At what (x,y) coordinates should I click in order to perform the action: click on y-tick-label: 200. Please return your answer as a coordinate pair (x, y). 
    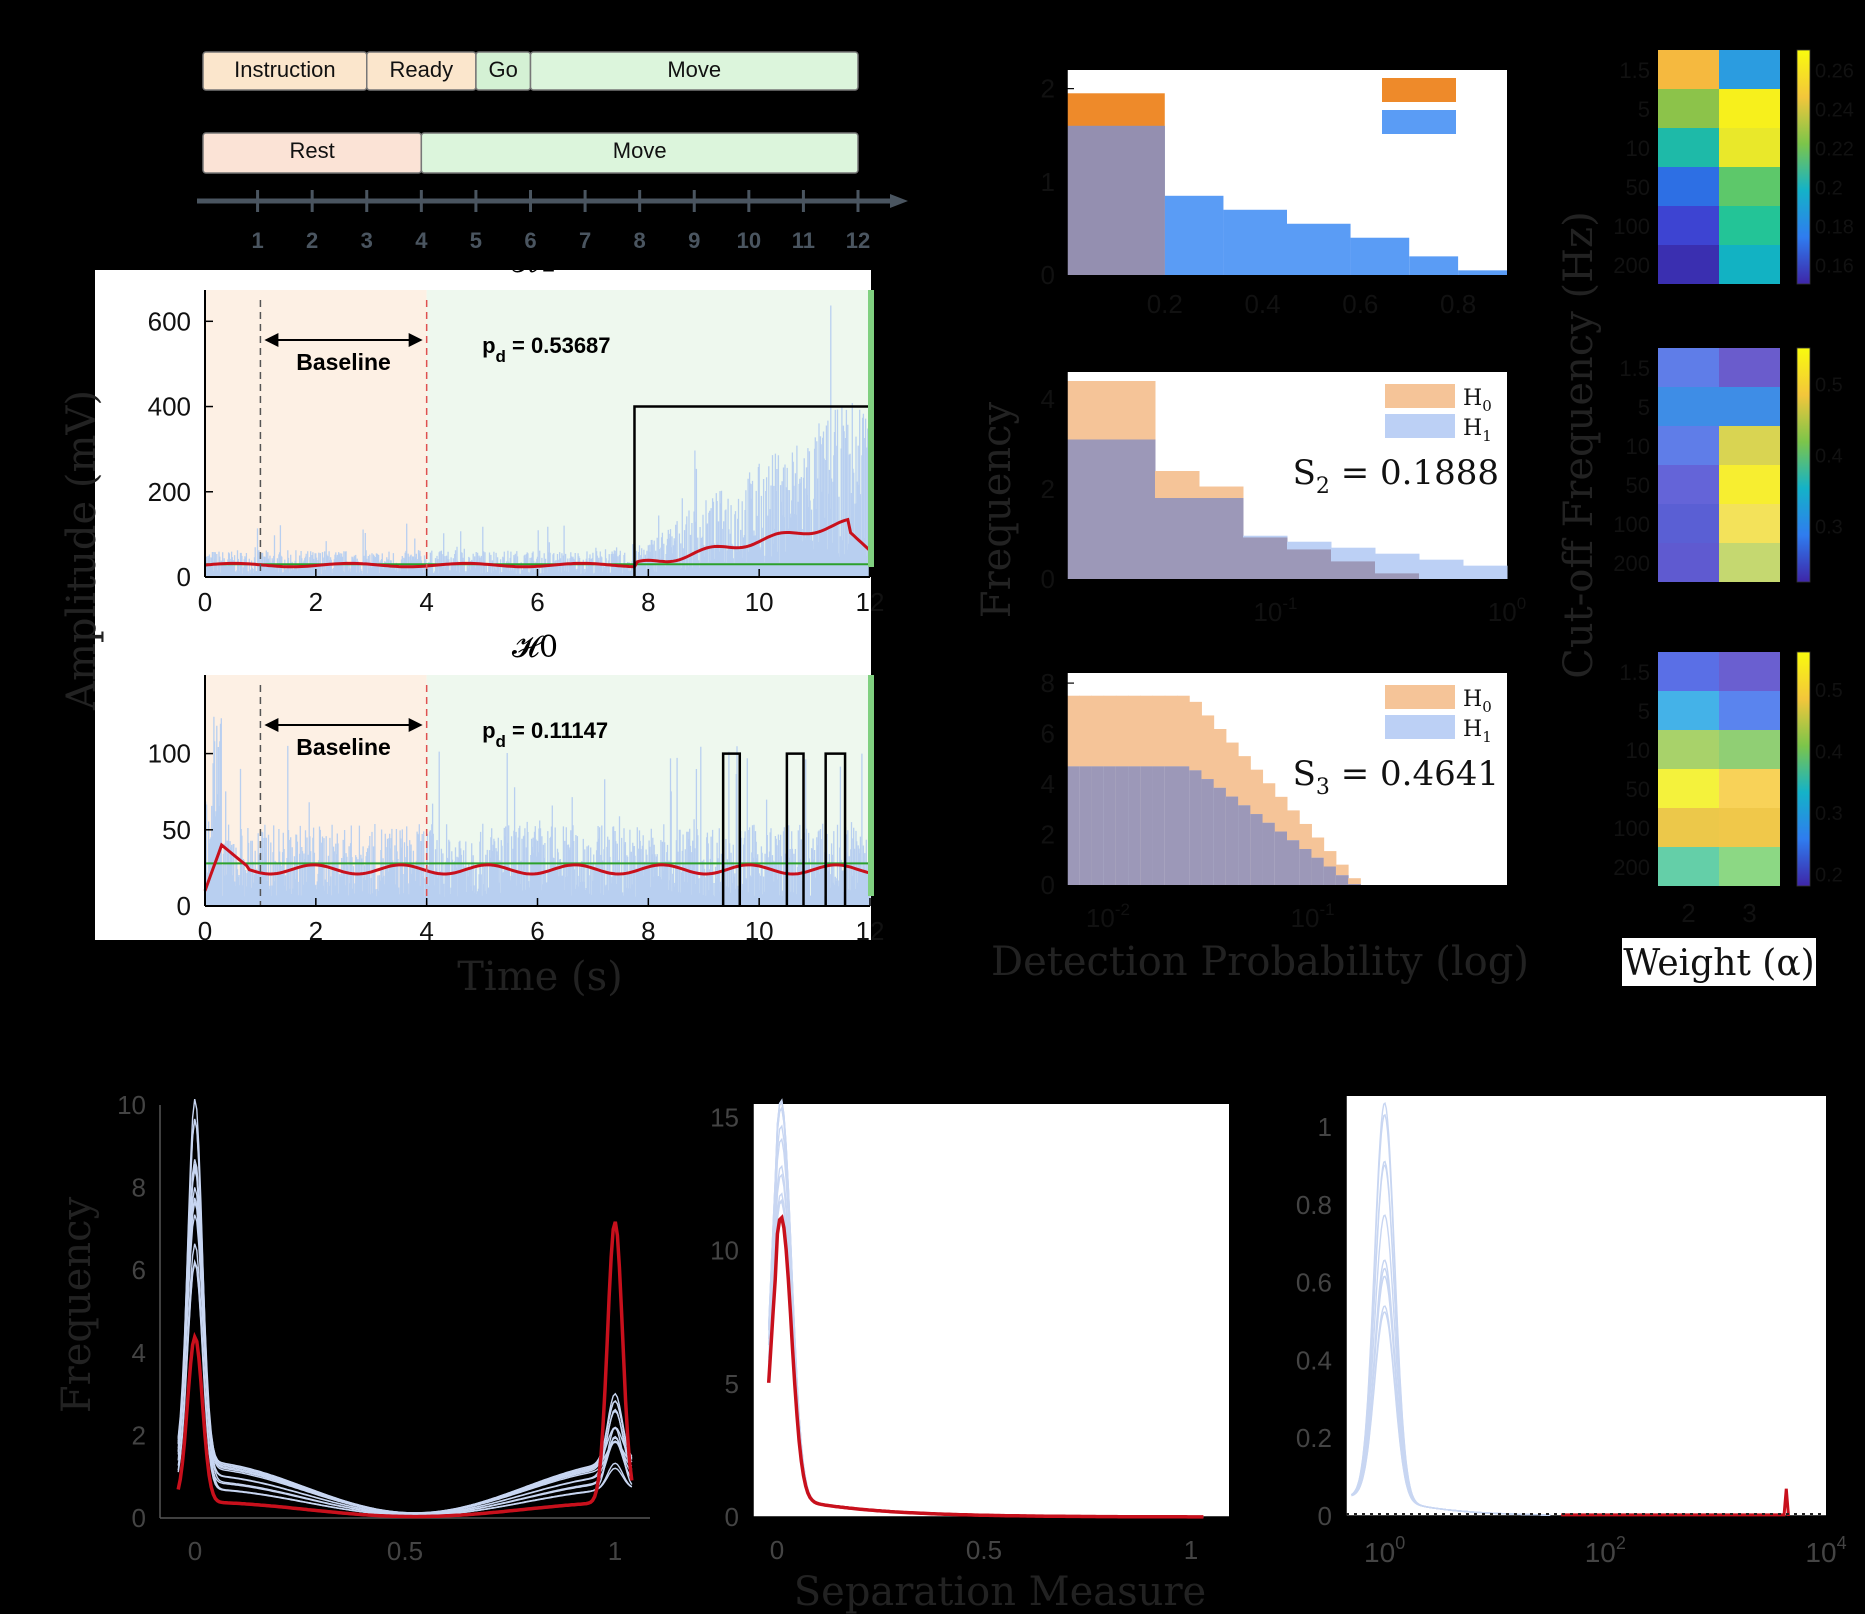
    Looking at the image, I should click on (169, 492).